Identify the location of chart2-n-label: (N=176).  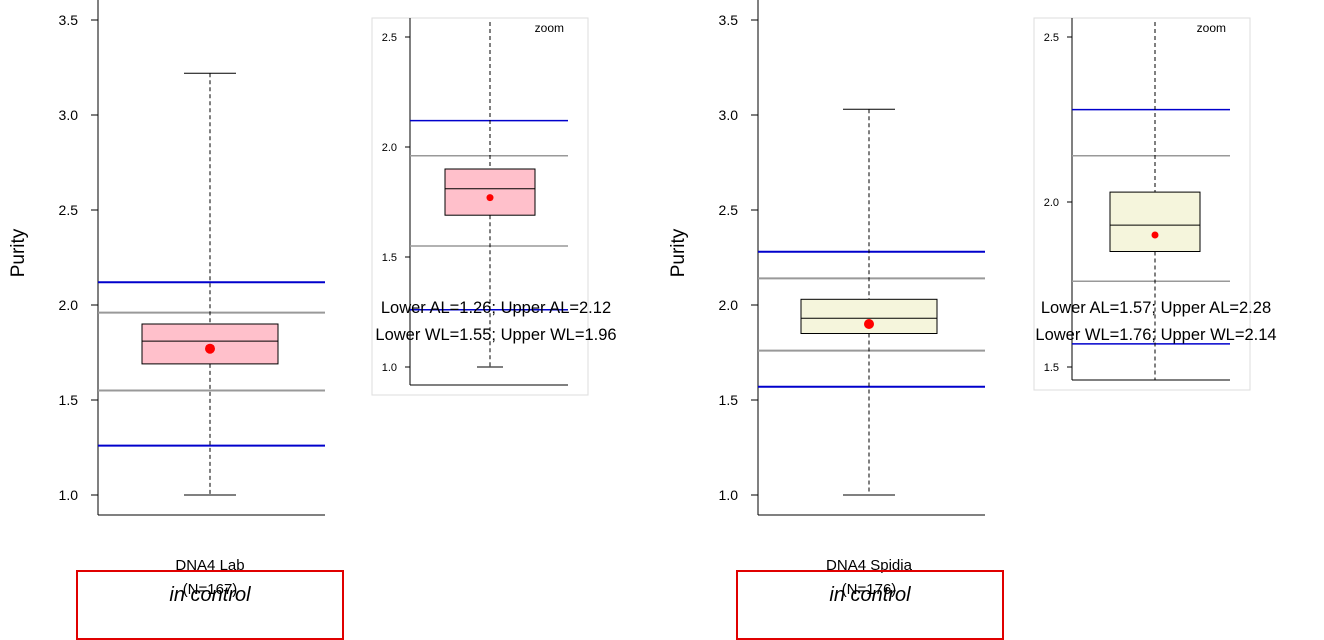
(869, 589).